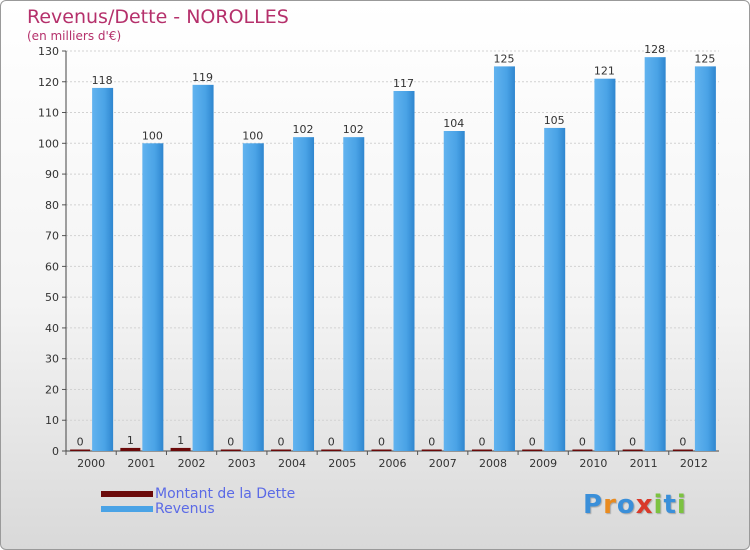  Describe the element at coordinates (654, 49) in the screenshot. I see `data-label-revenus: 128` at that location.